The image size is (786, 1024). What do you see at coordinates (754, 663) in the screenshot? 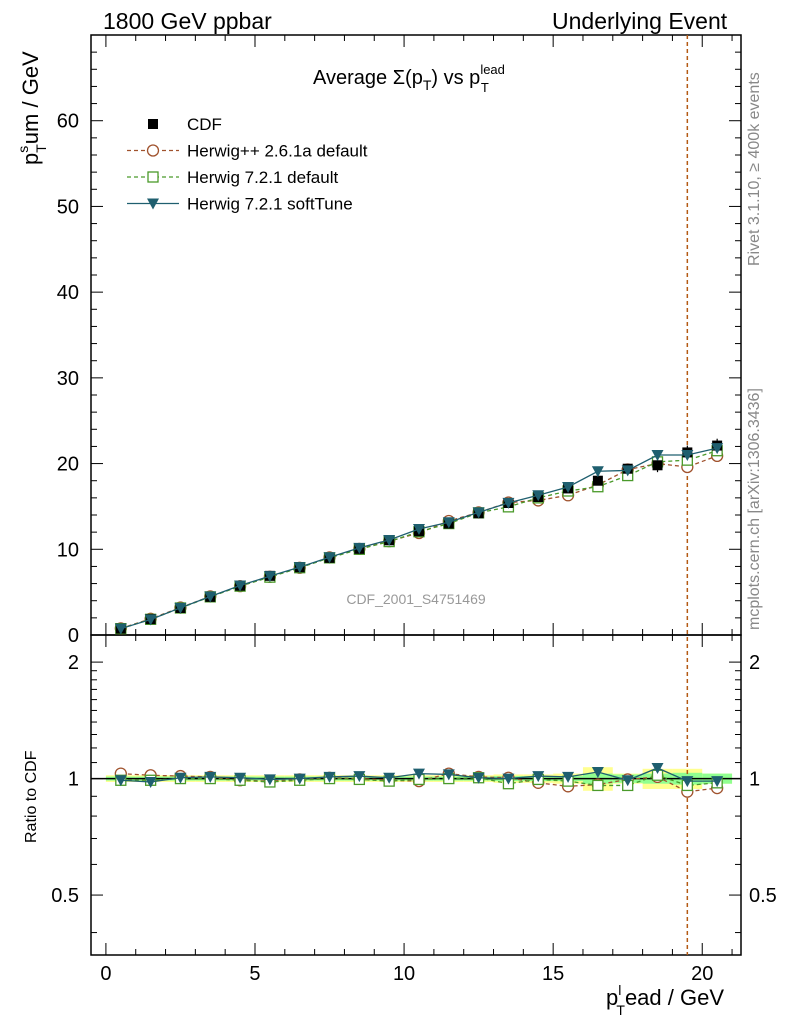
I see `ratio-y-tick-label-right: 2` at bounding box center [754, 663].